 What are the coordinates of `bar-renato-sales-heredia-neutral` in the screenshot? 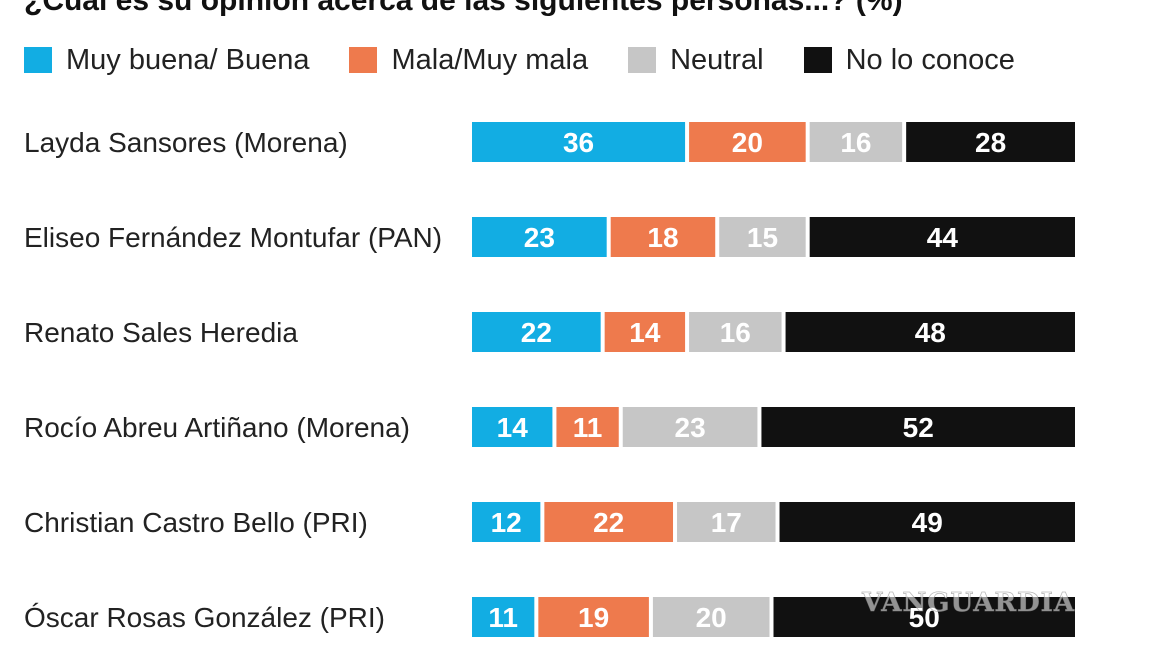 It's located at (735, 332).